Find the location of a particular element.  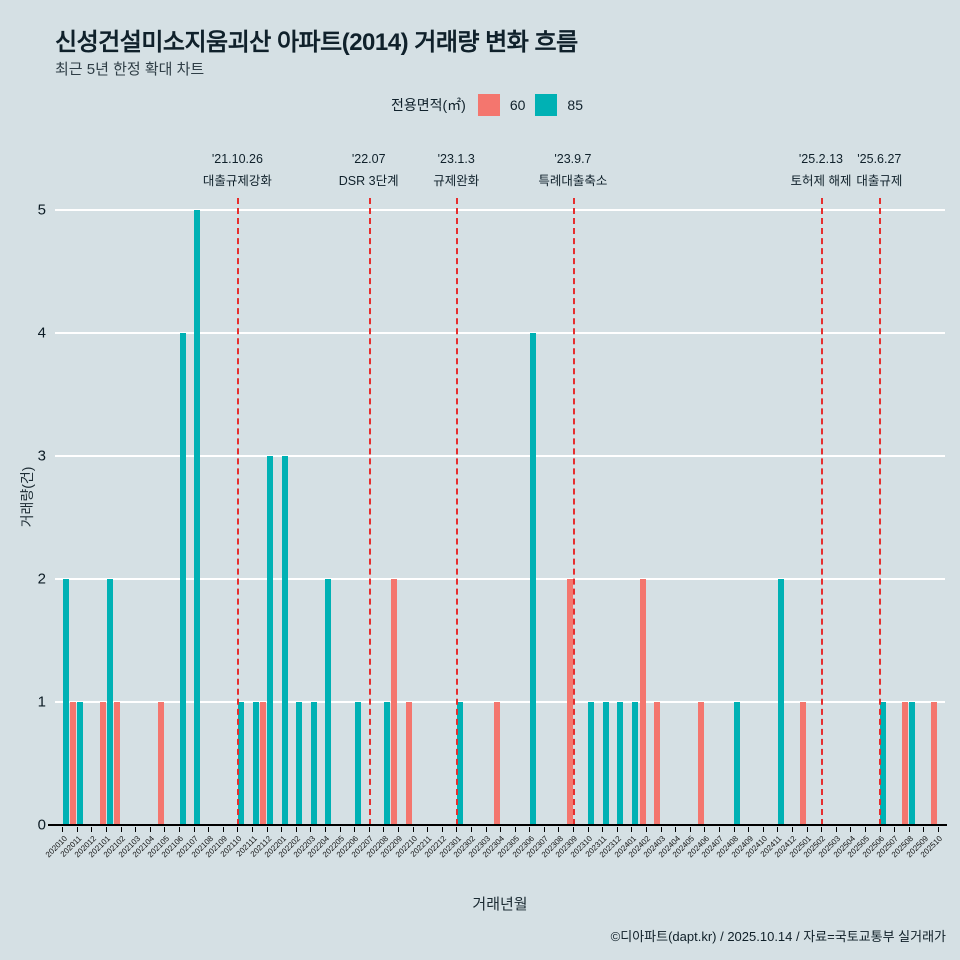

x-slot-202209: 202209 is located at coordinates (392, 855).